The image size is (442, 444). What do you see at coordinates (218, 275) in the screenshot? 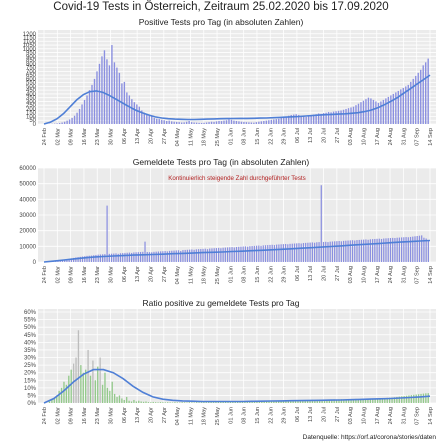
I see `x-tick-label: 25 May` at bounding box center [218, 275].